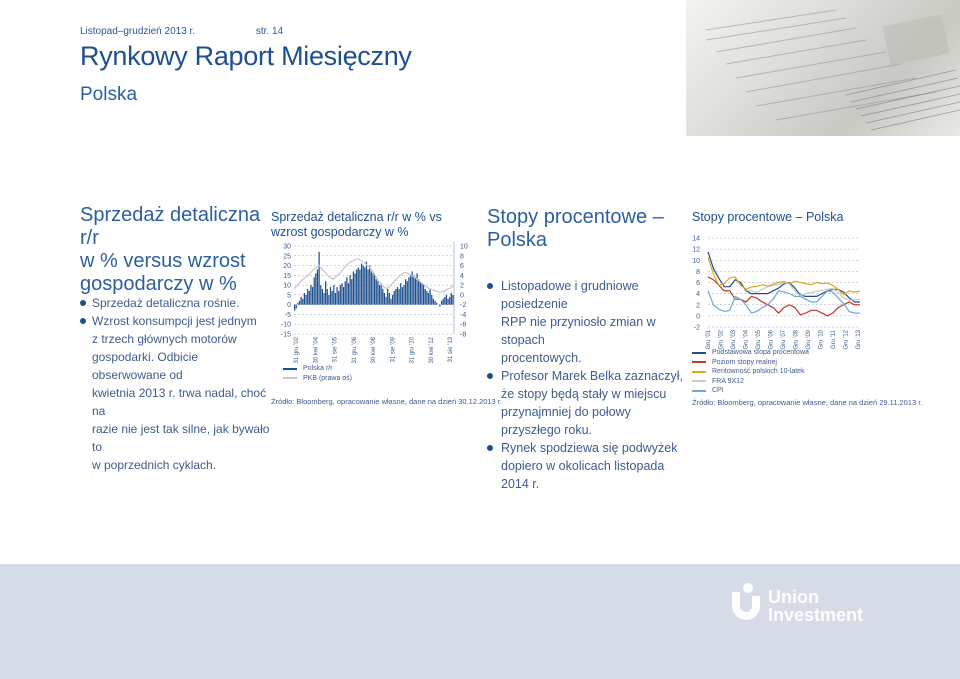 This screenshot has height=679, width=960. What do you see at coordinates (170, 226) in the screenshot?
I see `heading-line: Sprzedaż detaliczna r/r` at bounding box center [170, 226].